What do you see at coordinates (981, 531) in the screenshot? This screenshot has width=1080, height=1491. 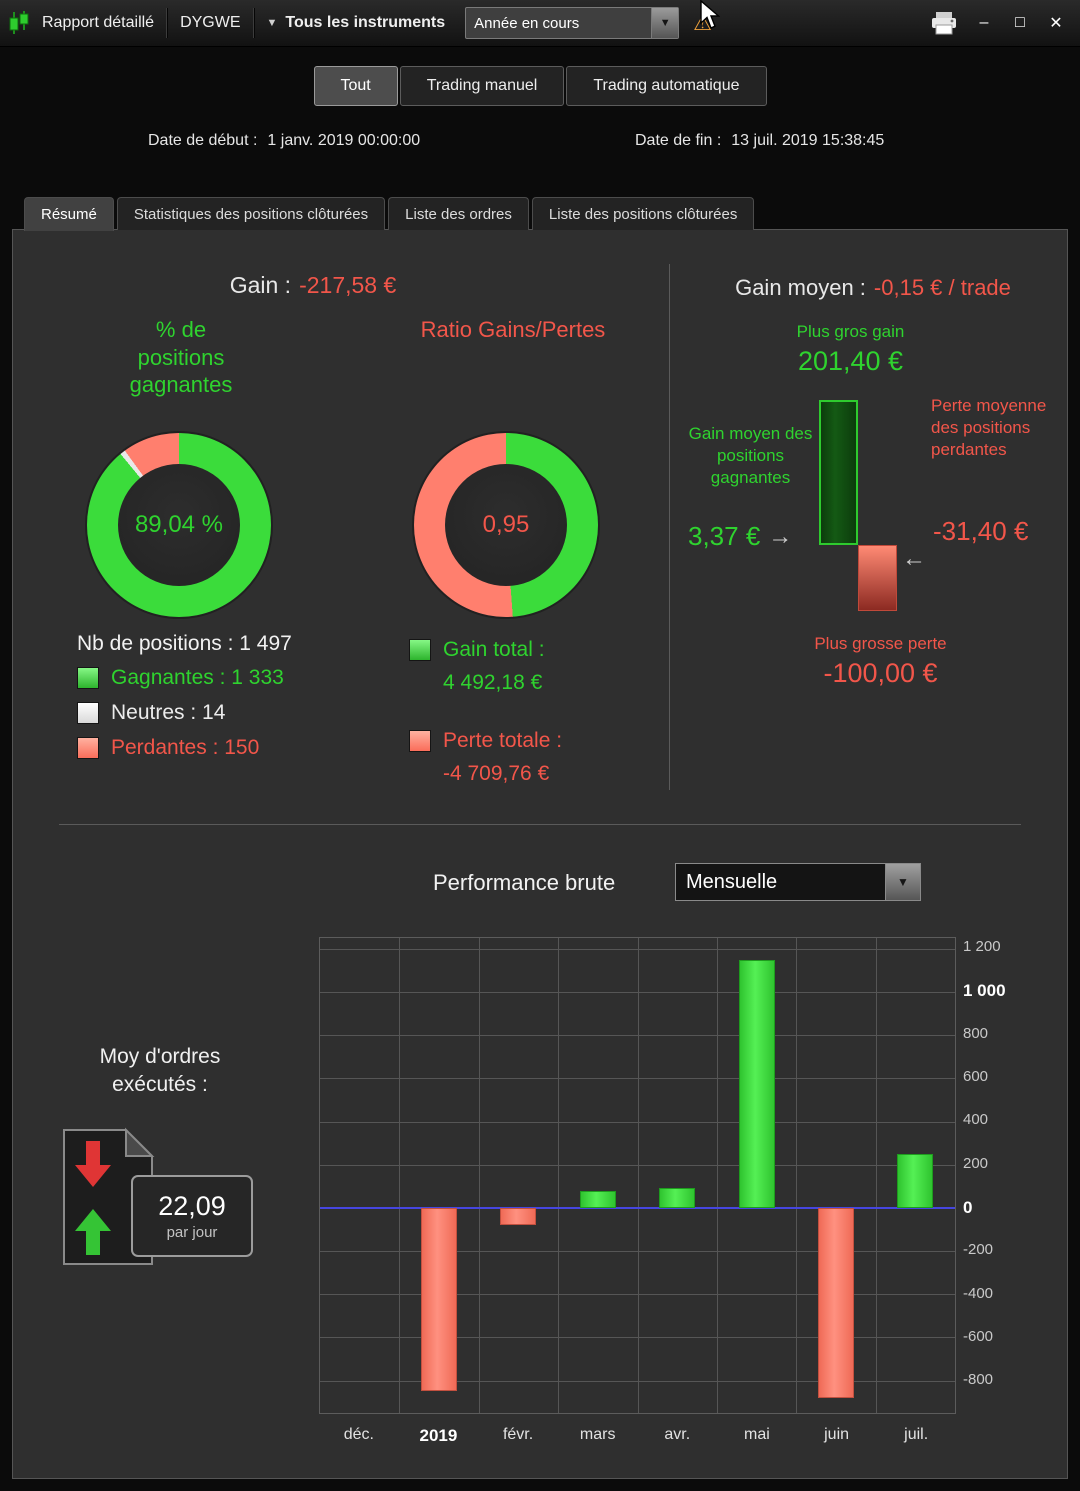 I see `avg-loss-value: -31,40 €` at bounding box center [981, 531].